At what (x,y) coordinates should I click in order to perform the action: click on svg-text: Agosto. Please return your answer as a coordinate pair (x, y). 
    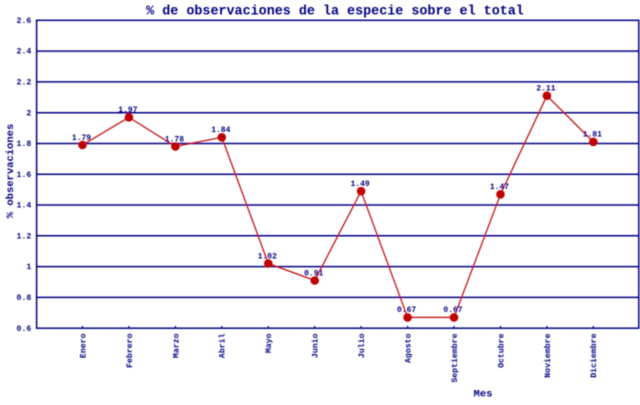
    Looking at the image, I should click on (409, 348).